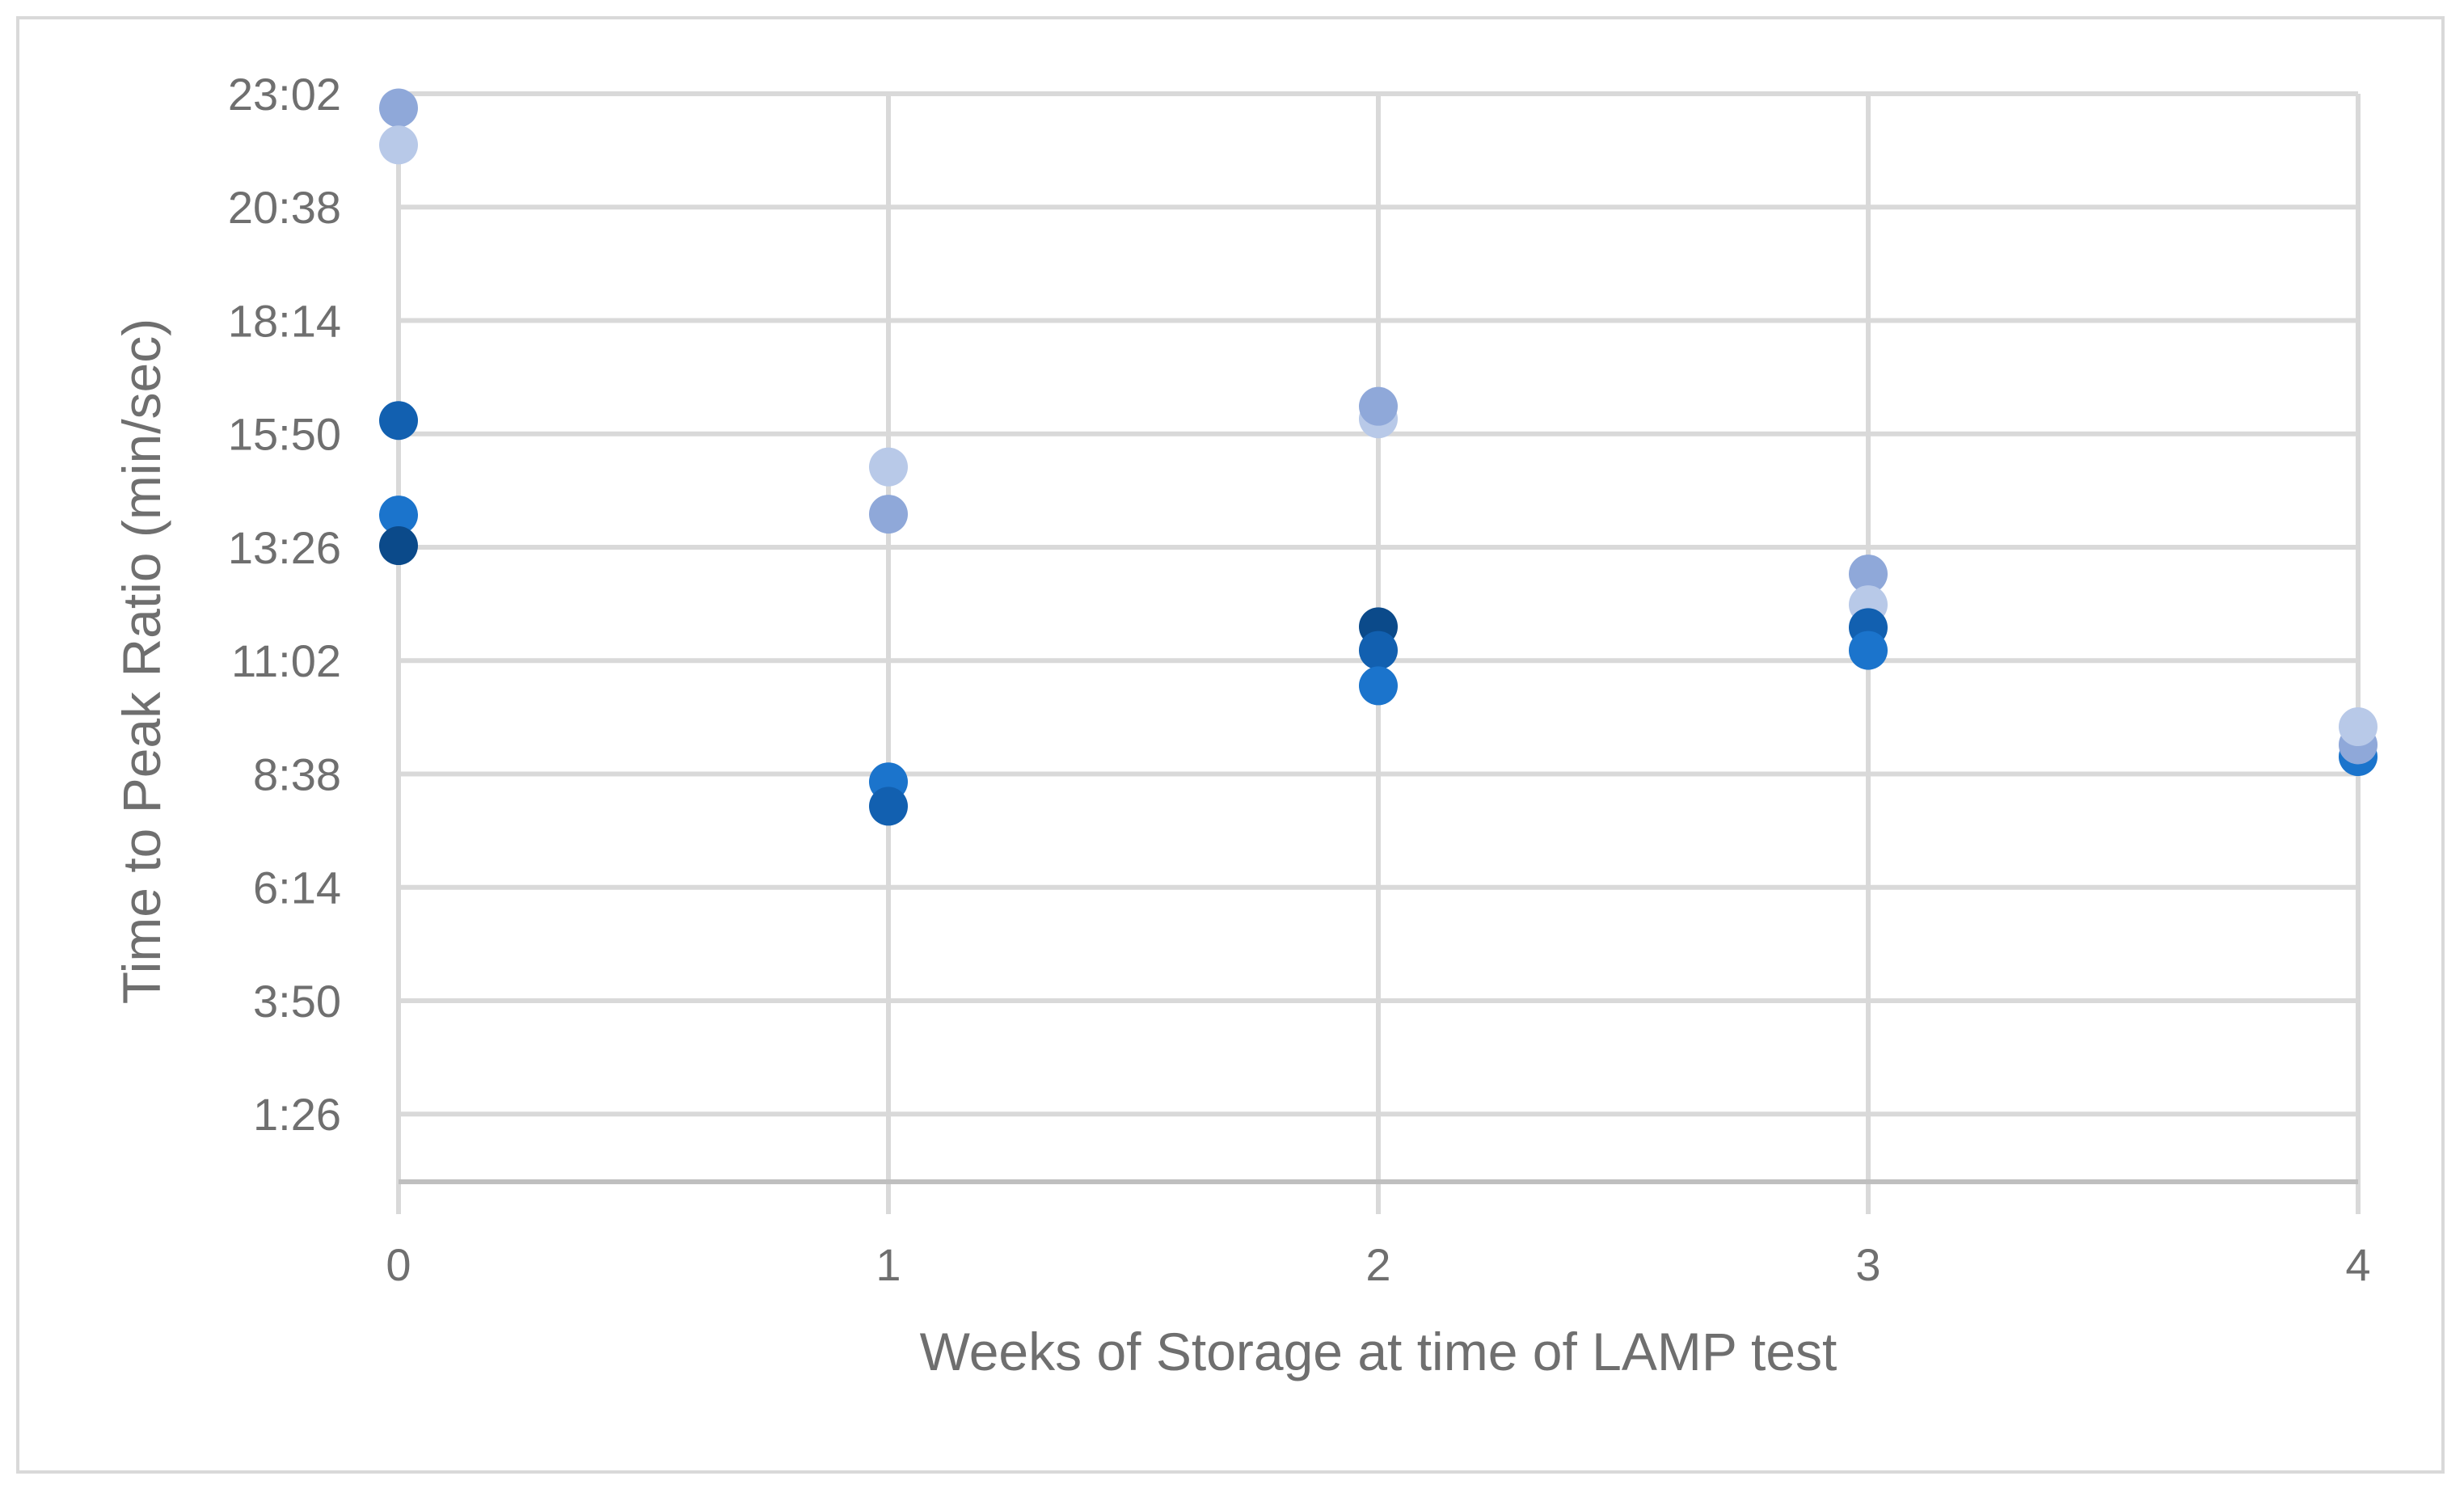  I want to click on y-tick-label: 18:14, so click(285, 321).